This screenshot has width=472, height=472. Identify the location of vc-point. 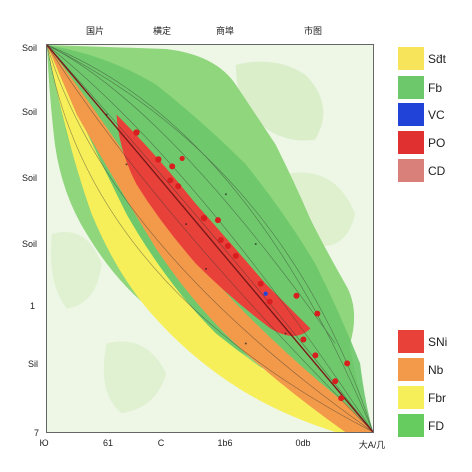
(265, 293).